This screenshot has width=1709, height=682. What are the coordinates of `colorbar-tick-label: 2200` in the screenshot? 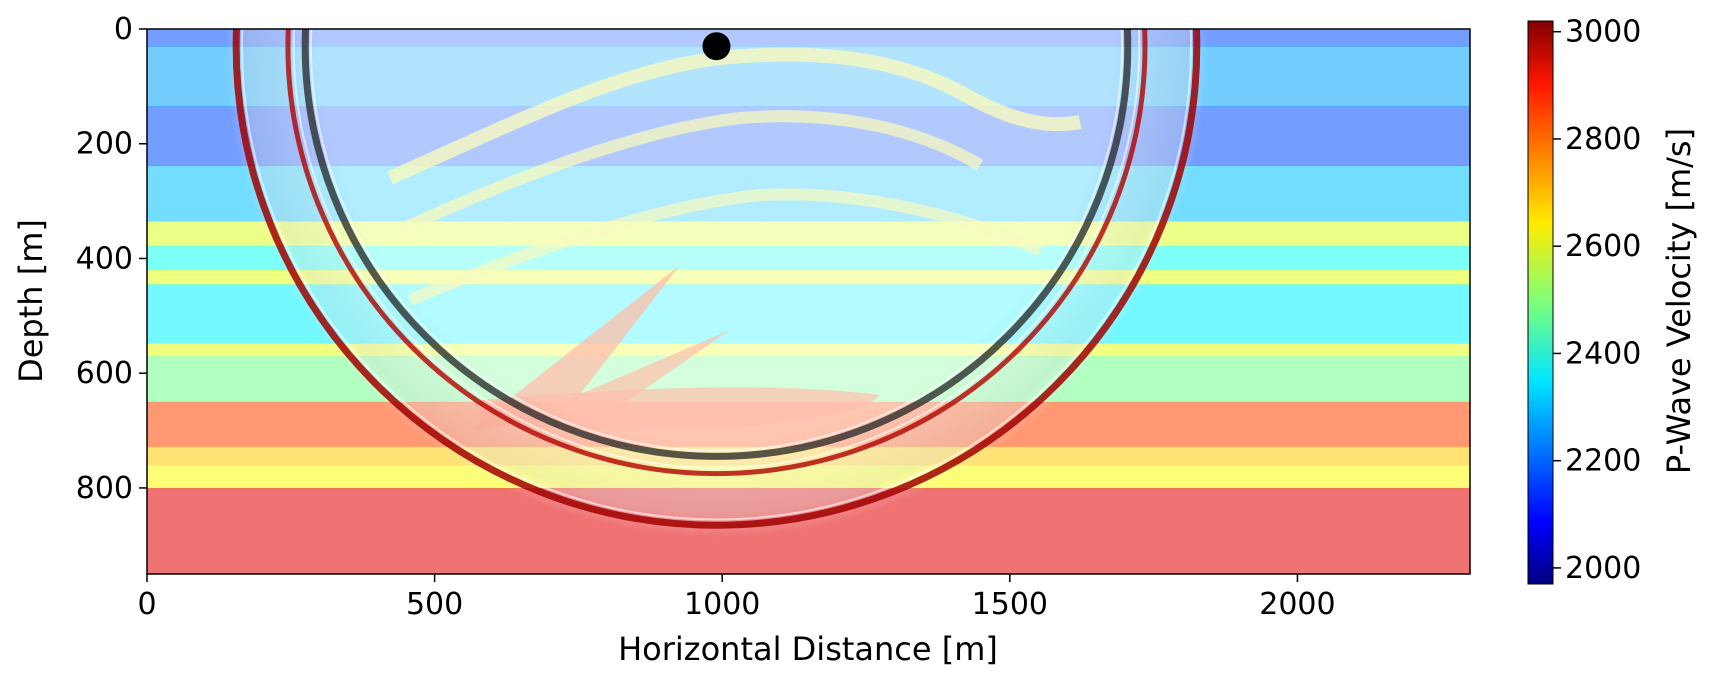 It's located at (1603, 461).